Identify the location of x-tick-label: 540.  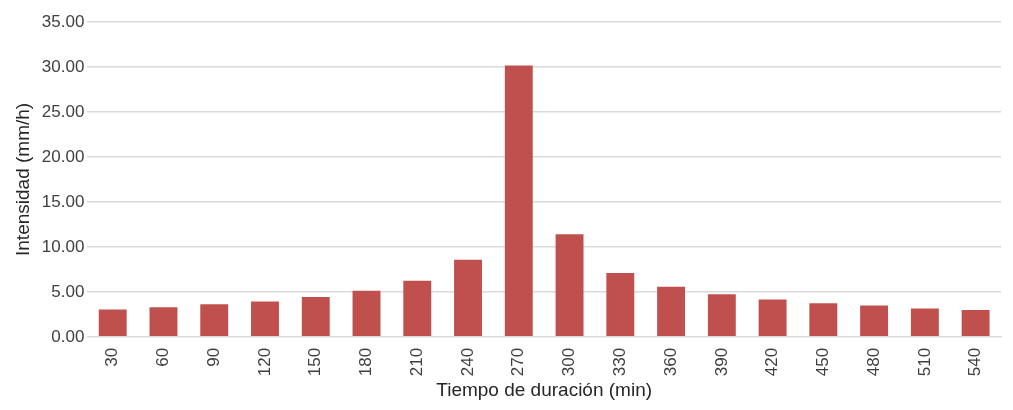
(975, 362).